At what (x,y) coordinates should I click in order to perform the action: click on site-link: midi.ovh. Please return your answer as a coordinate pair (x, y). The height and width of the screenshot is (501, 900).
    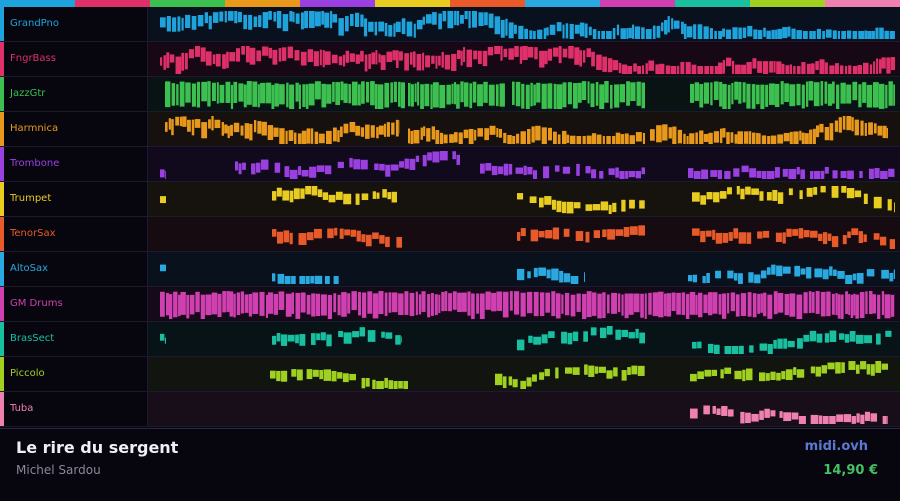
    Looking at the image, I should click on (836, 446).